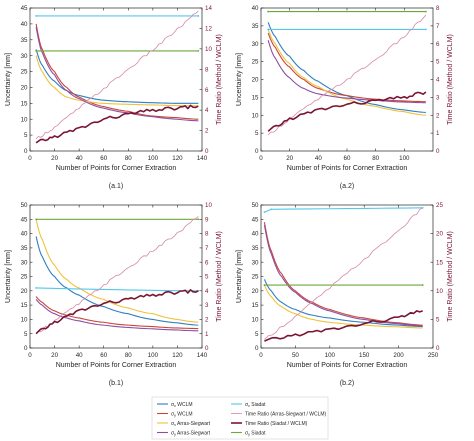 This screenshot has height=441, width=474. What do you see at coordinates (24, 72) in the screenshot?
I see `y-tick-label: 25` at bounding box center [24, 72].